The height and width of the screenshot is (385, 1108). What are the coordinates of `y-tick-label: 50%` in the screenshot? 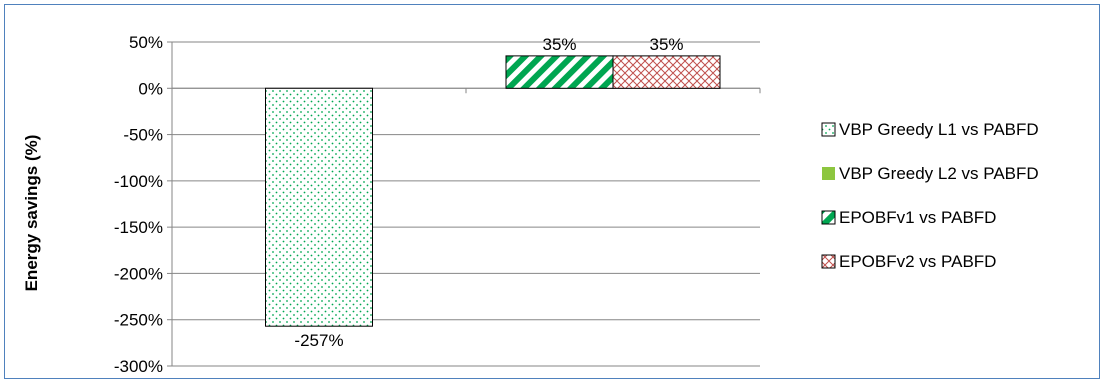 It's located at (146, 42).